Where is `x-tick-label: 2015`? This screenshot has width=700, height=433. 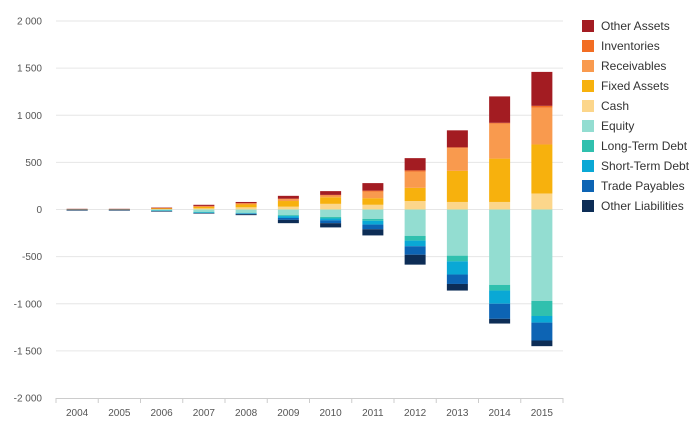 x-tick-label: 2015 is located at coordinates (542, 413).